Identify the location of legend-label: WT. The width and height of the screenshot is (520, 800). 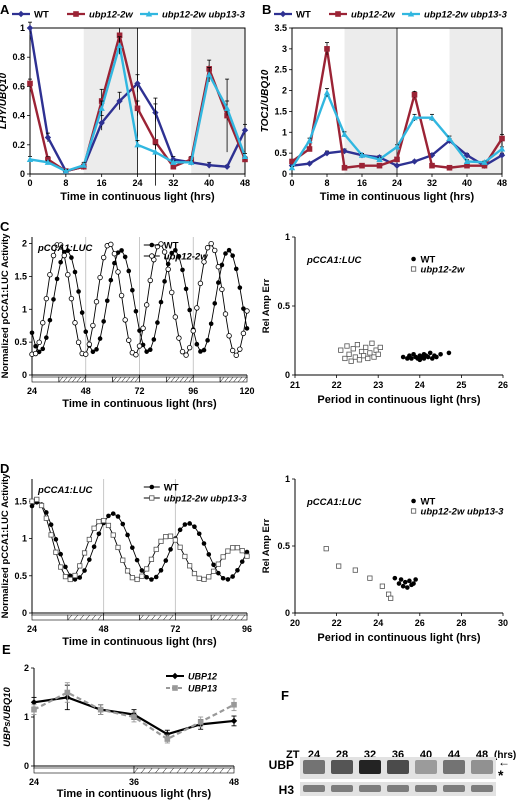
(303, 15).